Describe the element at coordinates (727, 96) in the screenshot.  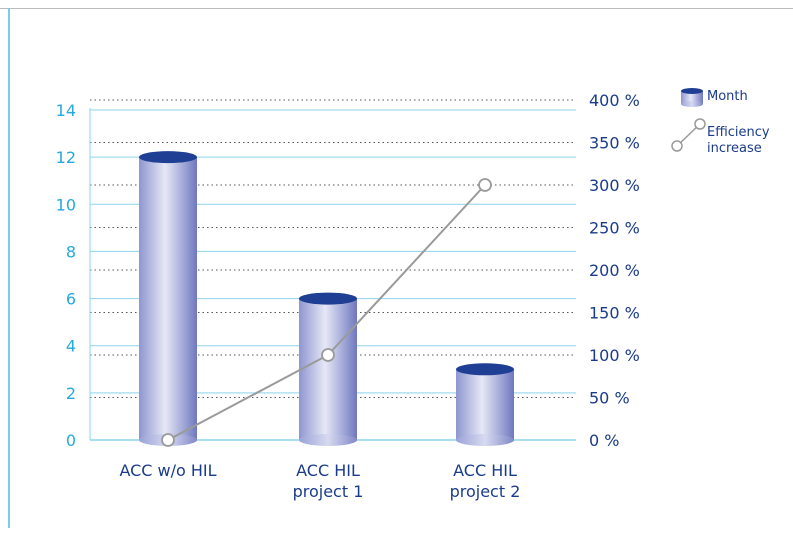
I see `legend-month-label: Month` at that location.